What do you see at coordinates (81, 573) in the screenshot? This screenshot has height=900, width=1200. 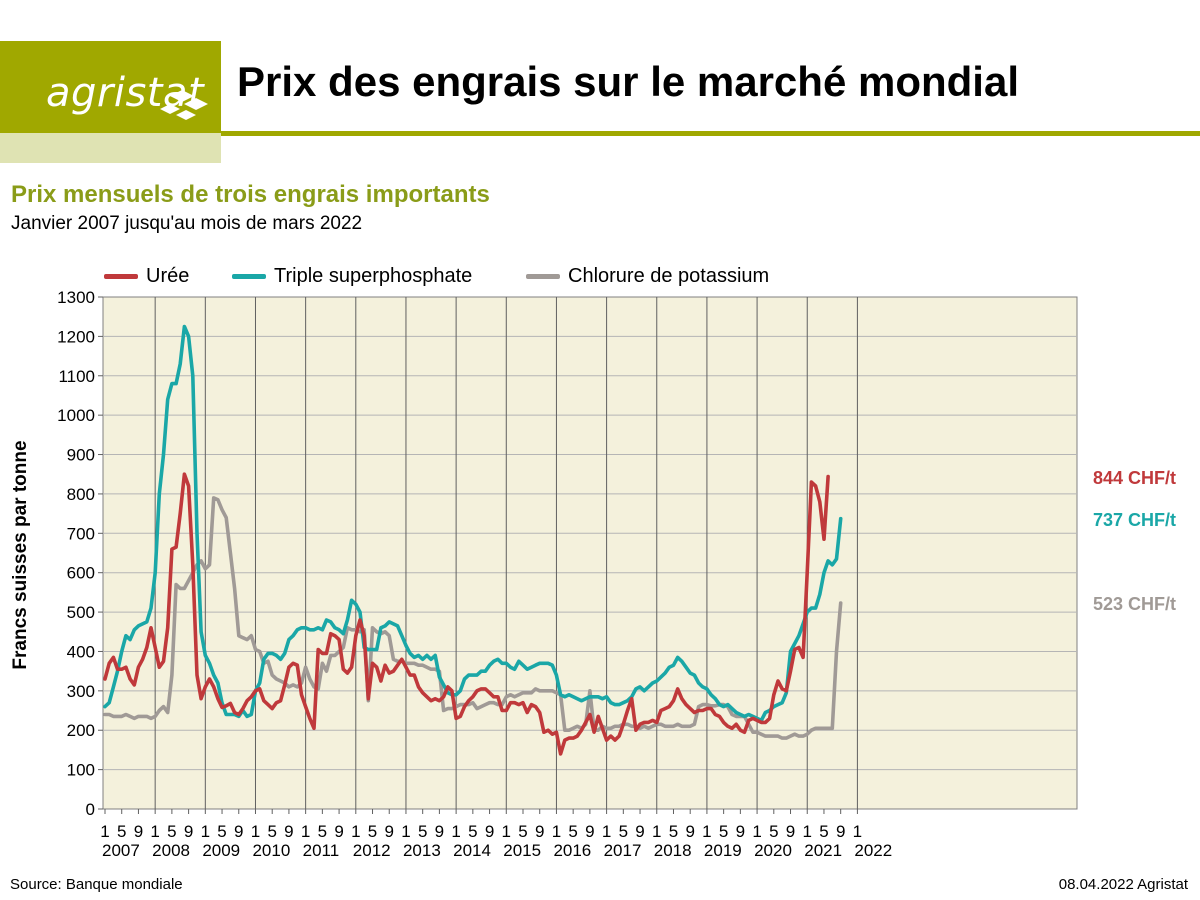 I see `y-tick-label: 600` at bounding box center [81, 573].